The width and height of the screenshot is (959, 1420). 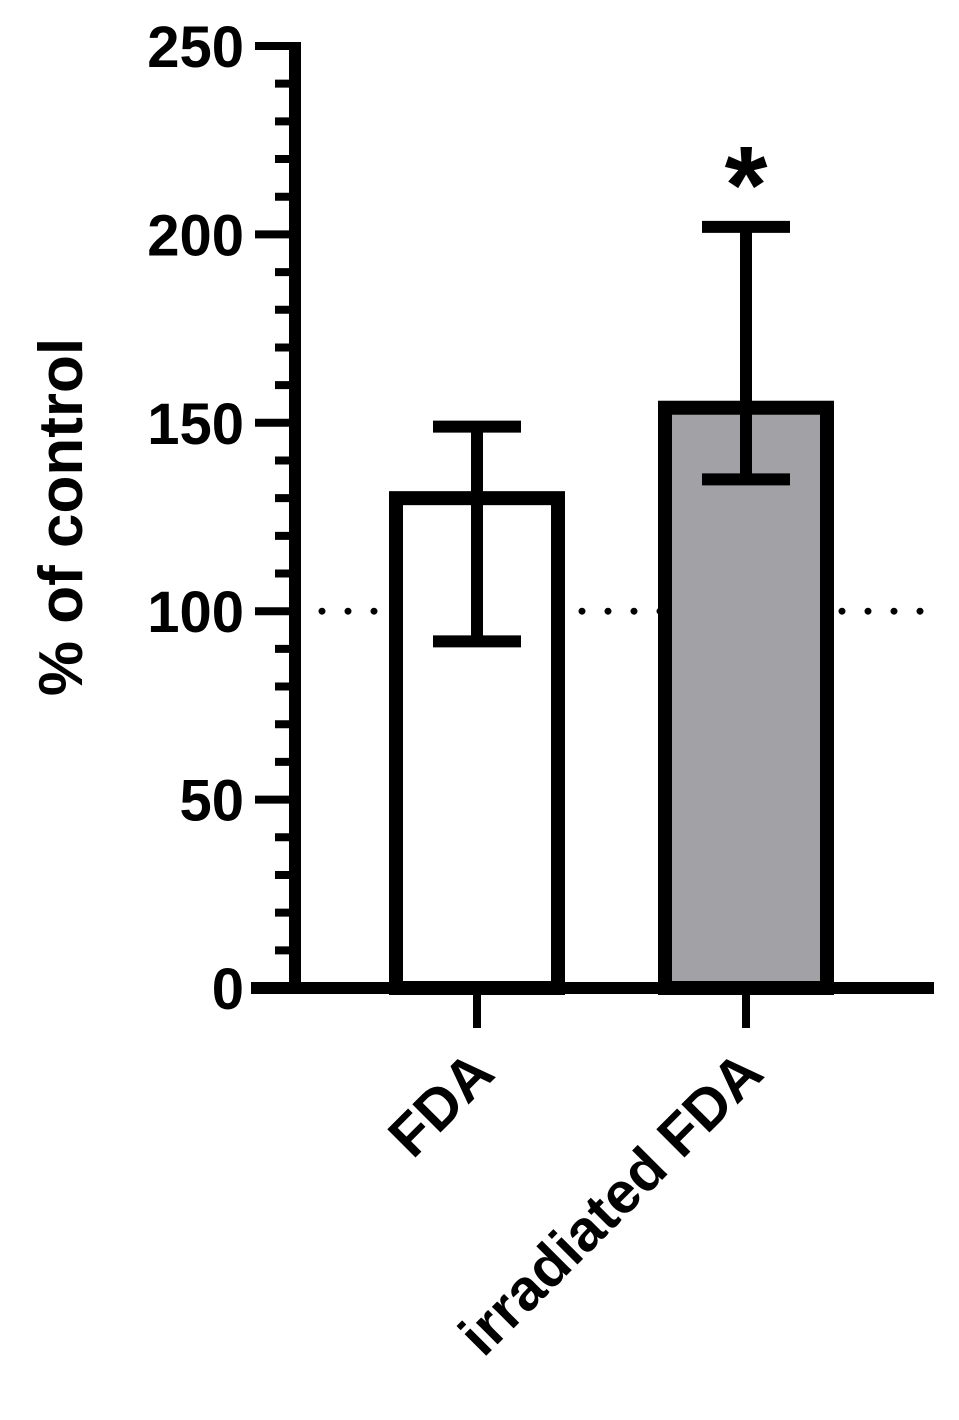 What do you see at coordinates (228, 989) in the screenshot?
I see `y-tick-label: 0` at bounding box center [228, 989].